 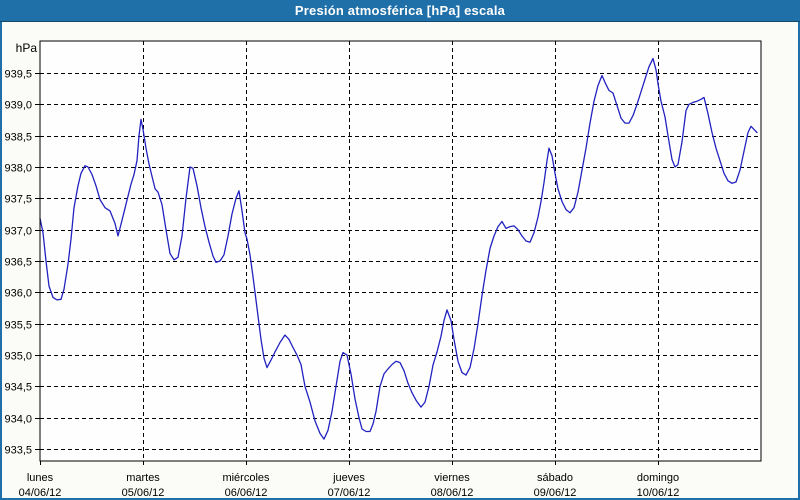 What do you see at coordinates (18, 263) in the screenshot?
I see `y-tick-label: 936,5` at bounding box center [18, 263].